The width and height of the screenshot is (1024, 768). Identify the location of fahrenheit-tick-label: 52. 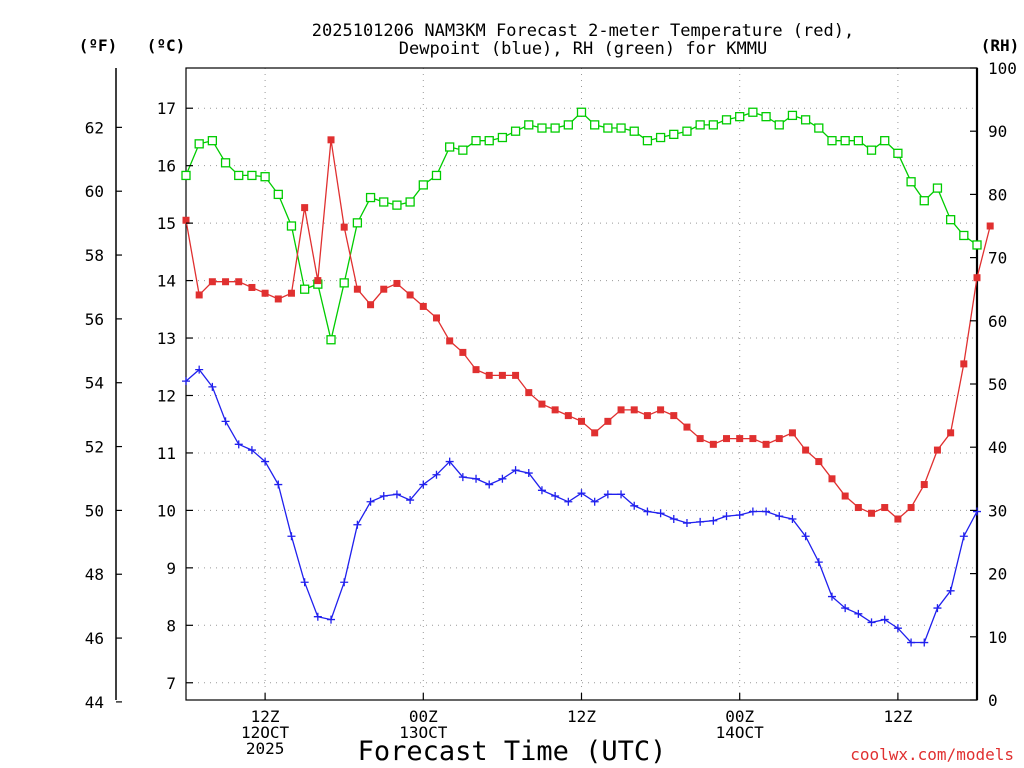
(94, 447).